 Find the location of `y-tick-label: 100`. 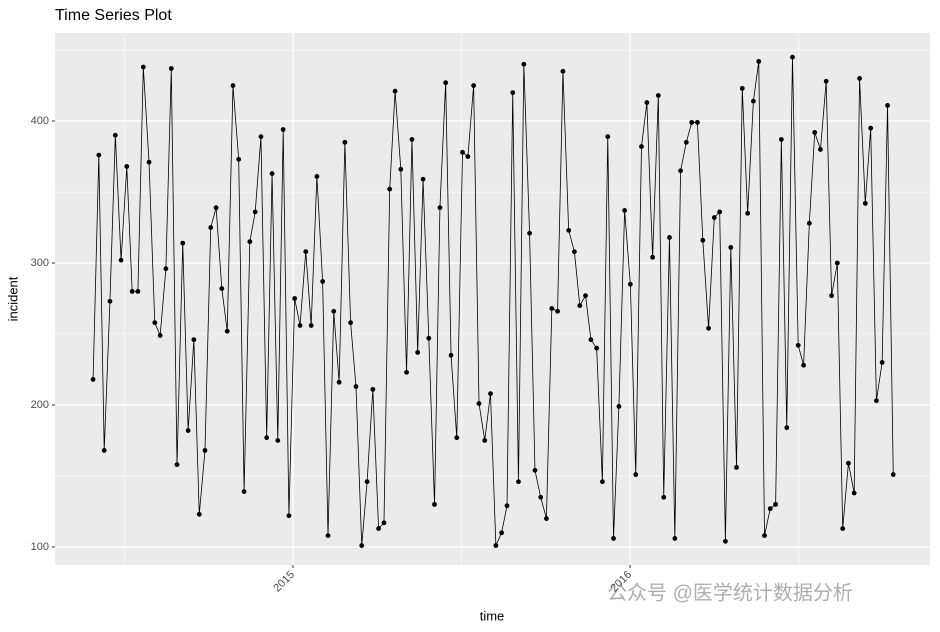

y-tick-label: 100 is located at coordinates (40, 547).